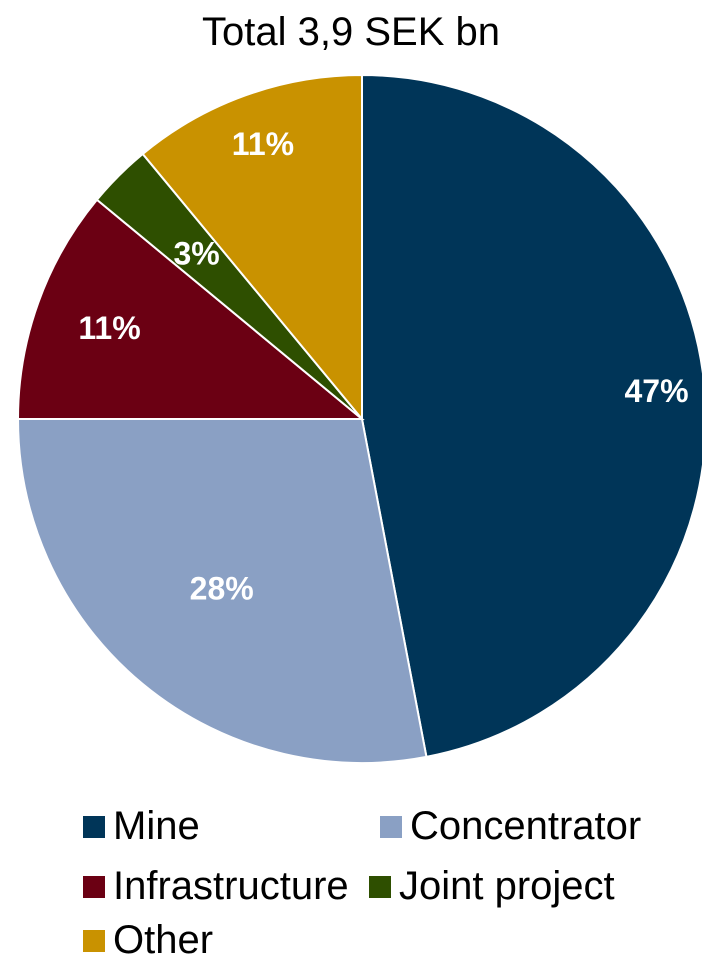 The width and height of the screenshot is (702, 969). I want to click on legend-item-other: Other, so click(148, 940).